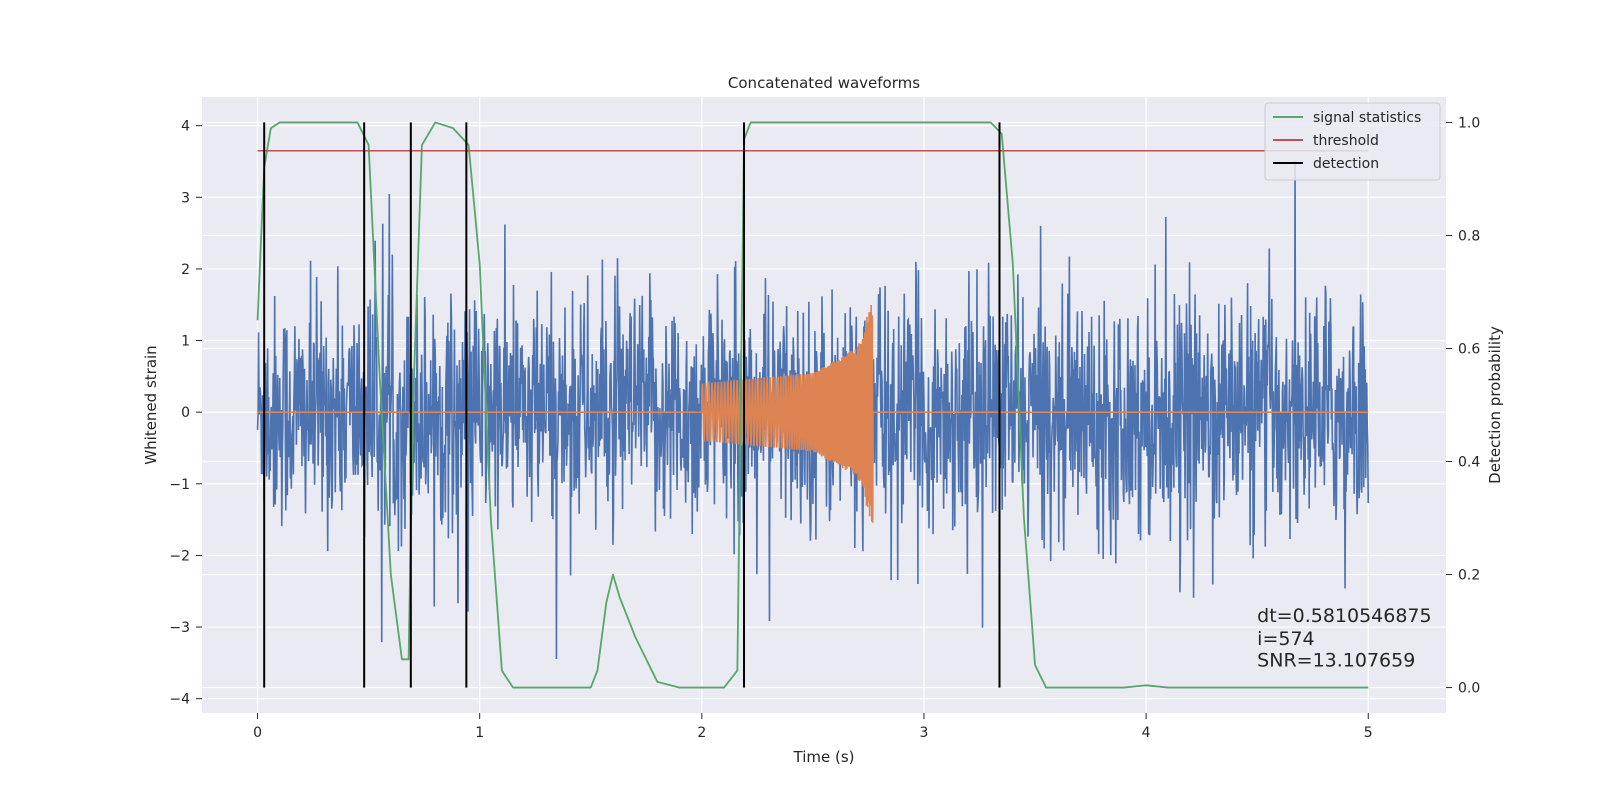 The height and width of the screenshot is (804, 1600). Describe the element at coordinates (1469, 463) in the screenshot. I see `y2-tick-label: 0.4` at that location.